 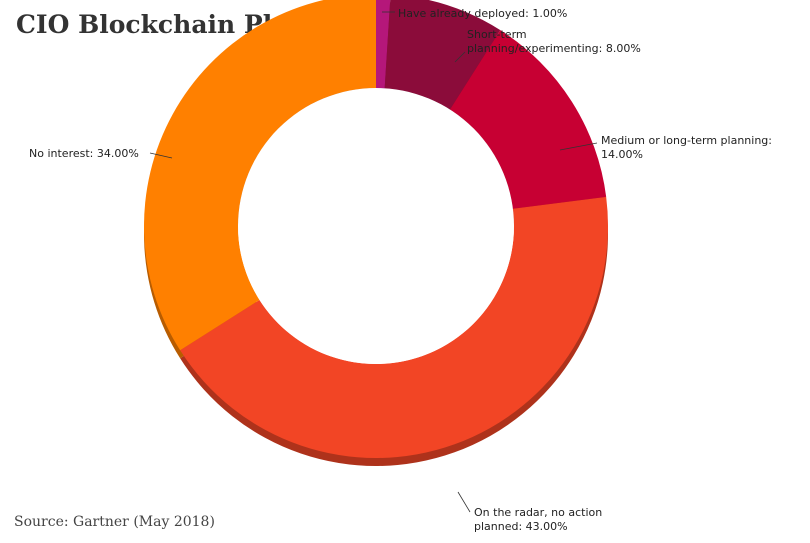 What do you see at coordinates (114, 522) in the screenshot?
I see `chart-source: Source: Gartner (May 2018)` at bounding box center [114, 522].